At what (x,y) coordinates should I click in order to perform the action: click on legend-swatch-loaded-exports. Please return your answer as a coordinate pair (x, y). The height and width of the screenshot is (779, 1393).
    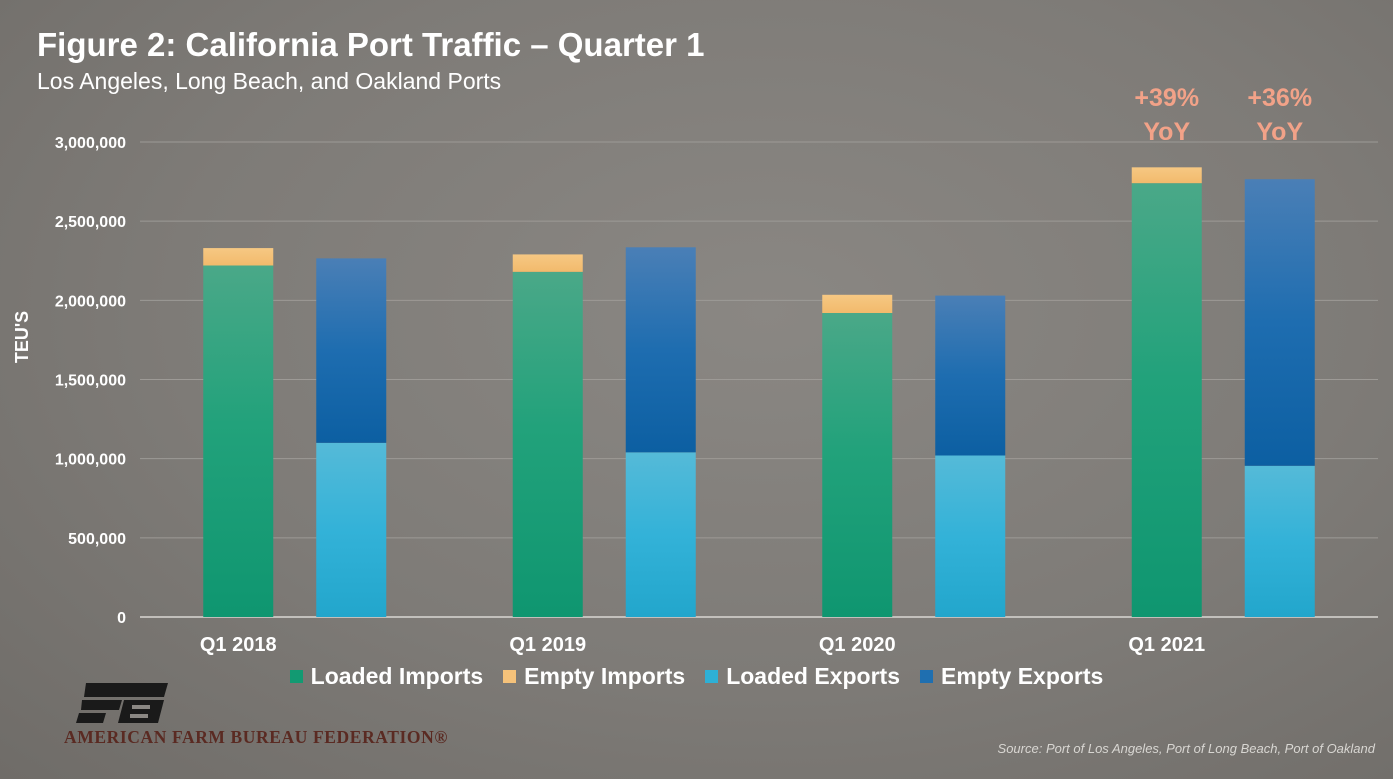
    Looking at the image, I should click on (712, 676).